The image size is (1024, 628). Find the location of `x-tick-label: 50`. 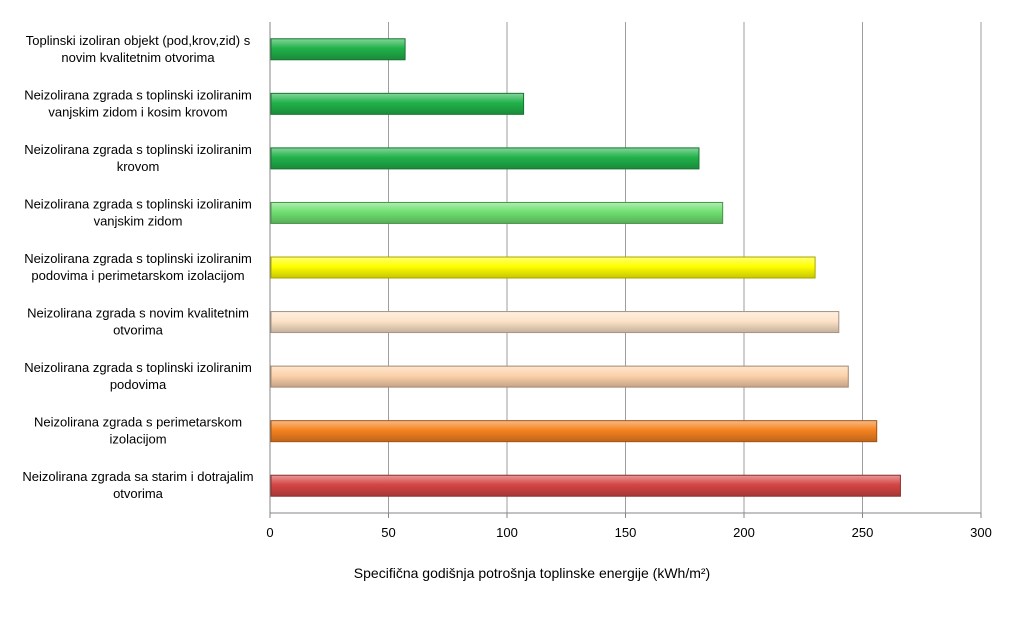

x-tick-label: 50 is located at coordinates (388, 532).